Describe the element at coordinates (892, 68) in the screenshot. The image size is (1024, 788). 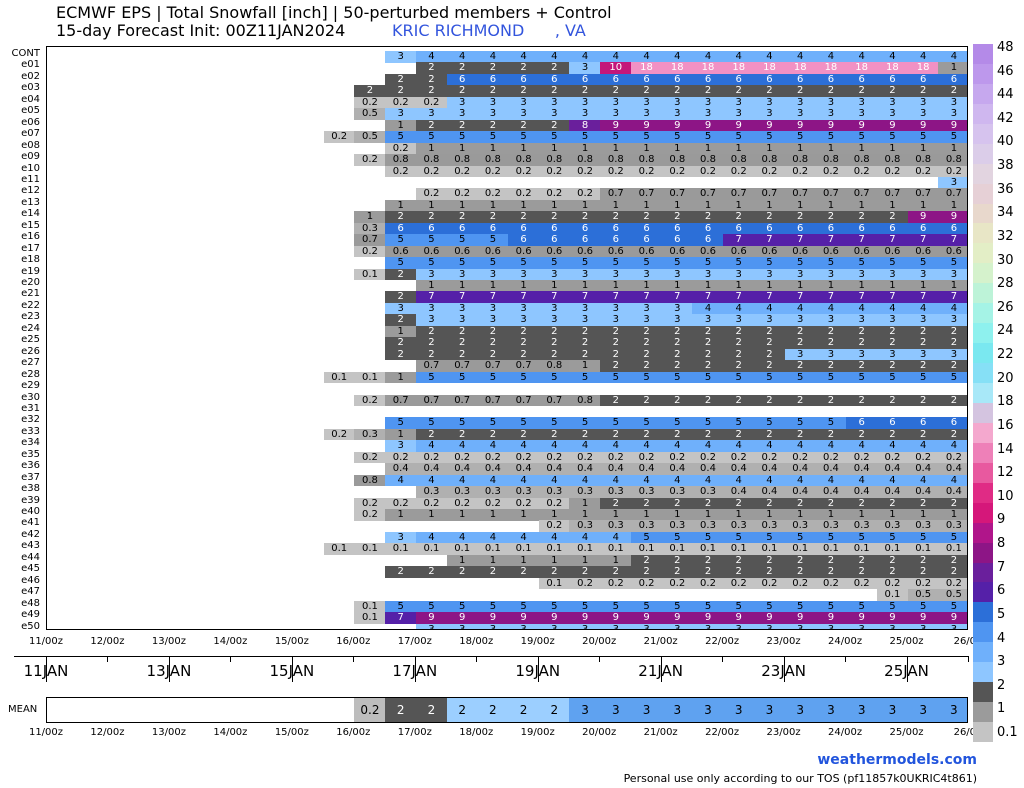
I see `member-cell: 18` at that location.